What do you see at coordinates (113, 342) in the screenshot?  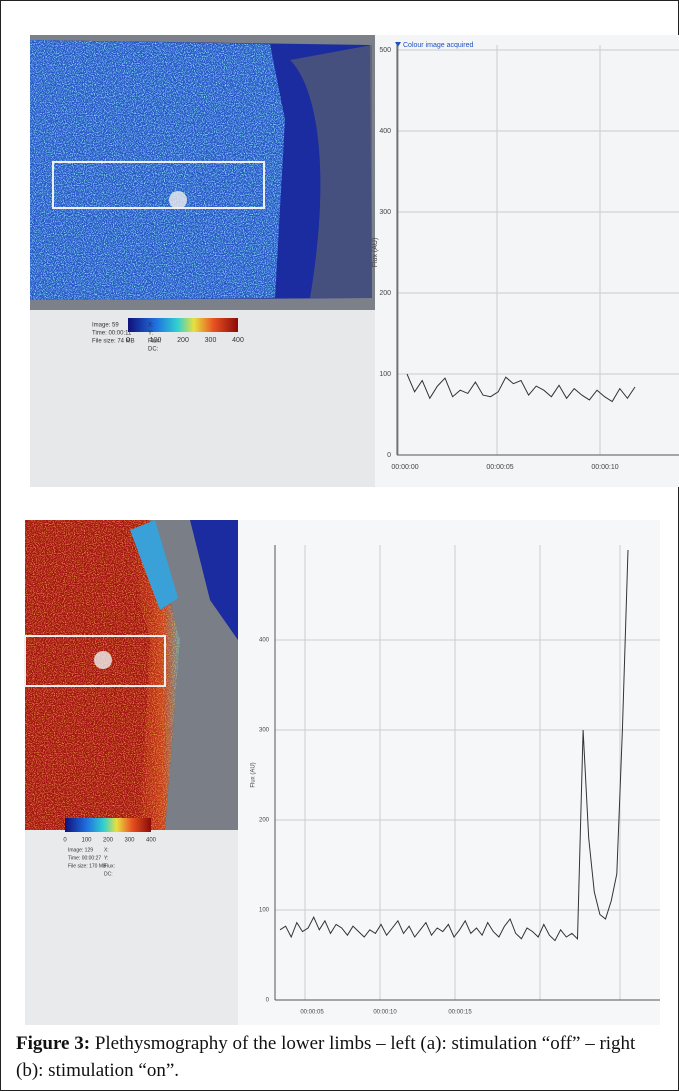 I see `info-text: File size: 74 MB` at bounding box center [113, 342].